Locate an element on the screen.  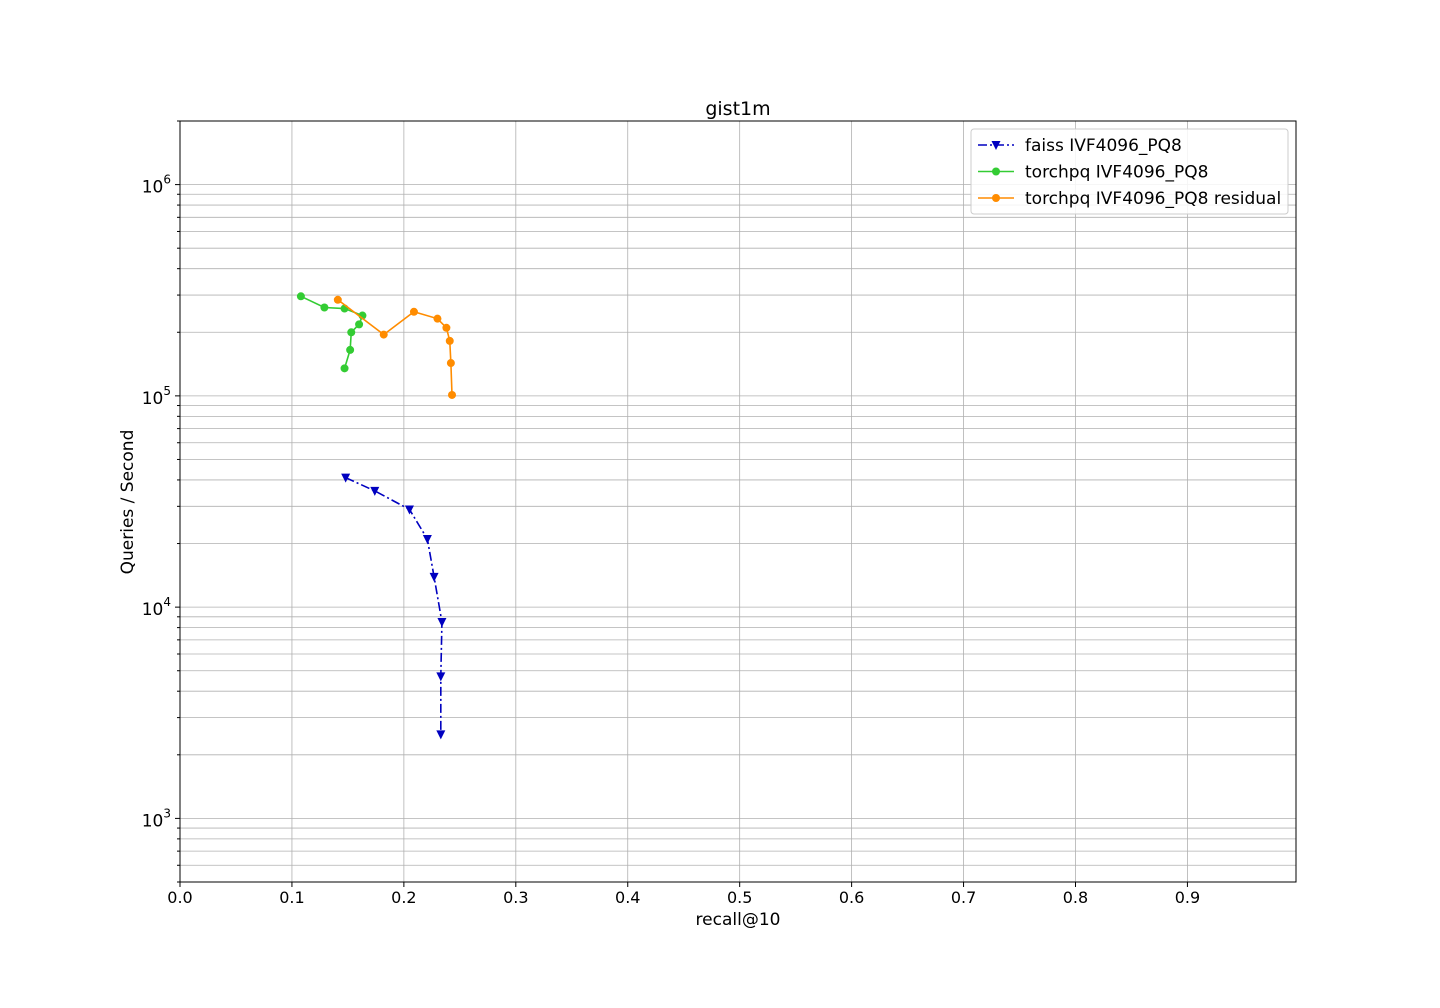
y-tick-label: 10⁴ is located at coordinates (156, 607).